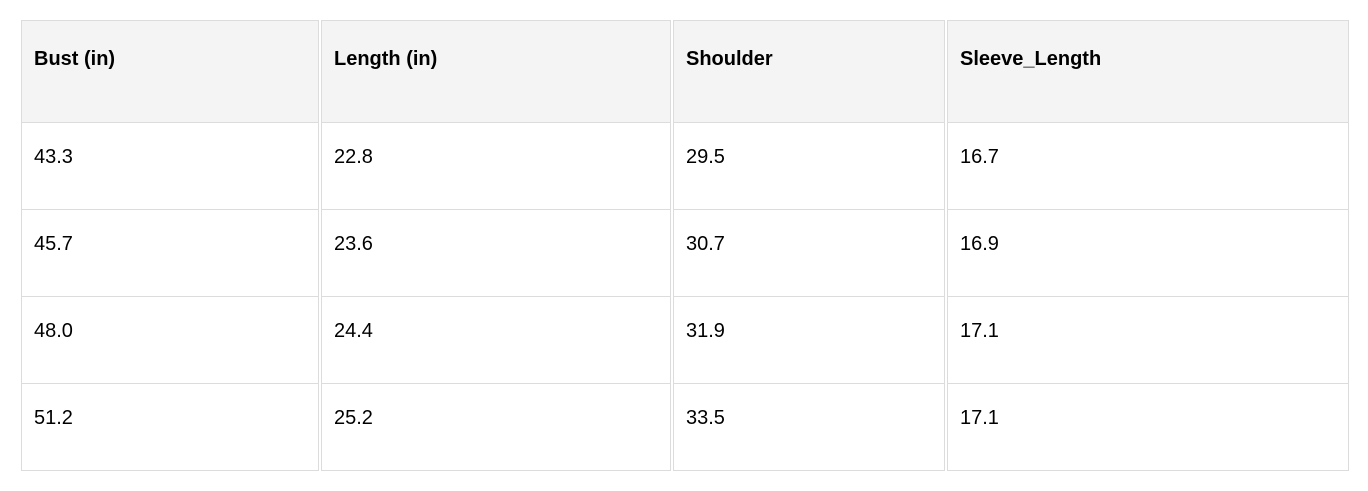  Describe the element at coordinates (809, 166) in the screenshot. I see `cell-shoulder: 29.5` at that location.